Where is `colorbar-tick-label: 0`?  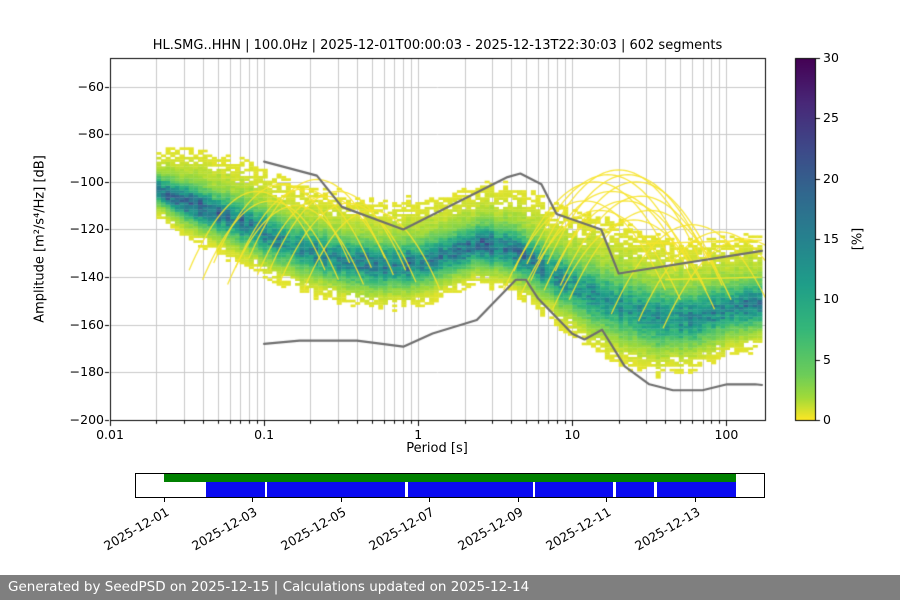
colorbar-tick-label: 0 is located at coordinates (827, 419).